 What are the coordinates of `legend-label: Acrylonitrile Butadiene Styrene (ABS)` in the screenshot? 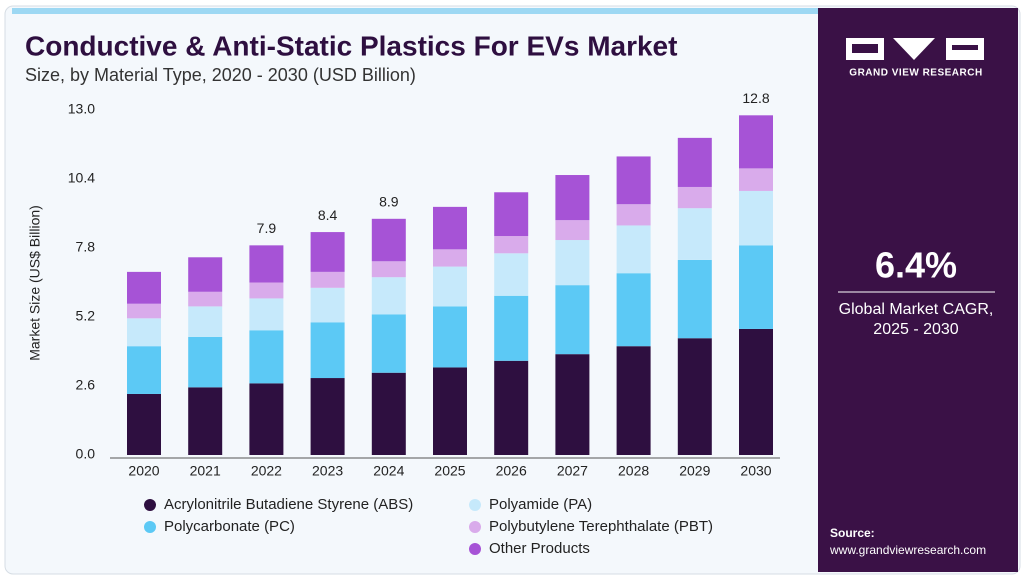 It's located at (288, 504).